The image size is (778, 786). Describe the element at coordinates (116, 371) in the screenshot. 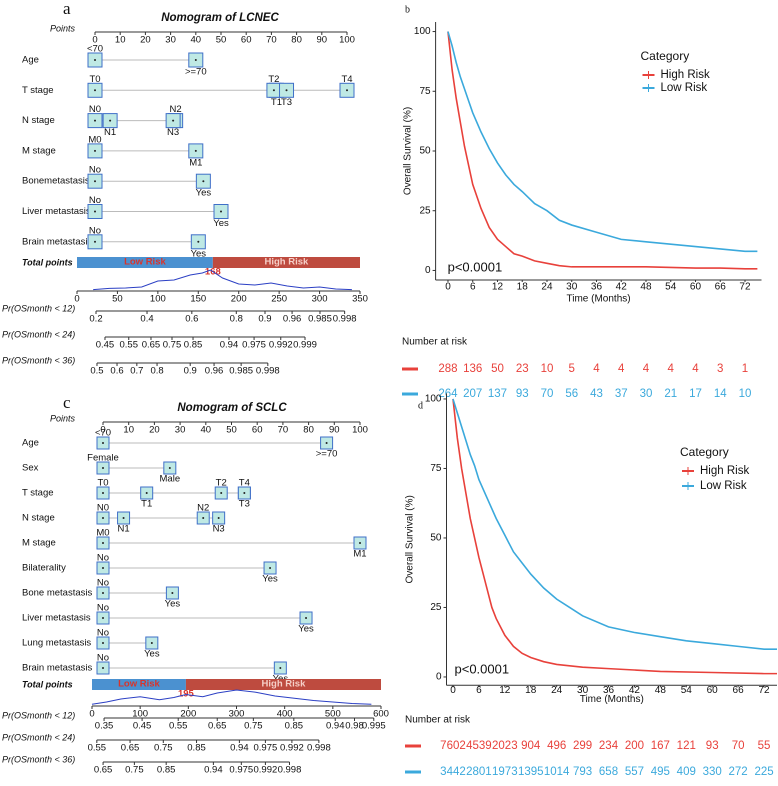

I see `prob-tick-label: 0.6` at that location.